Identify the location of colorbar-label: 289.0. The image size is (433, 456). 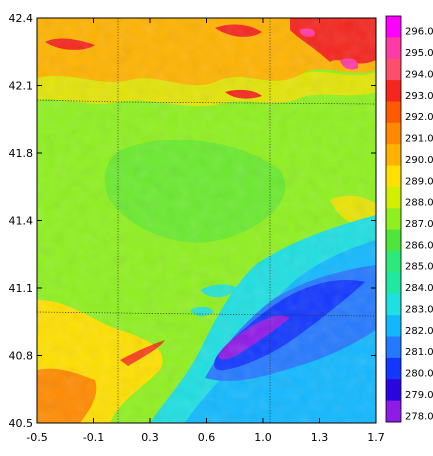
(419, 181).